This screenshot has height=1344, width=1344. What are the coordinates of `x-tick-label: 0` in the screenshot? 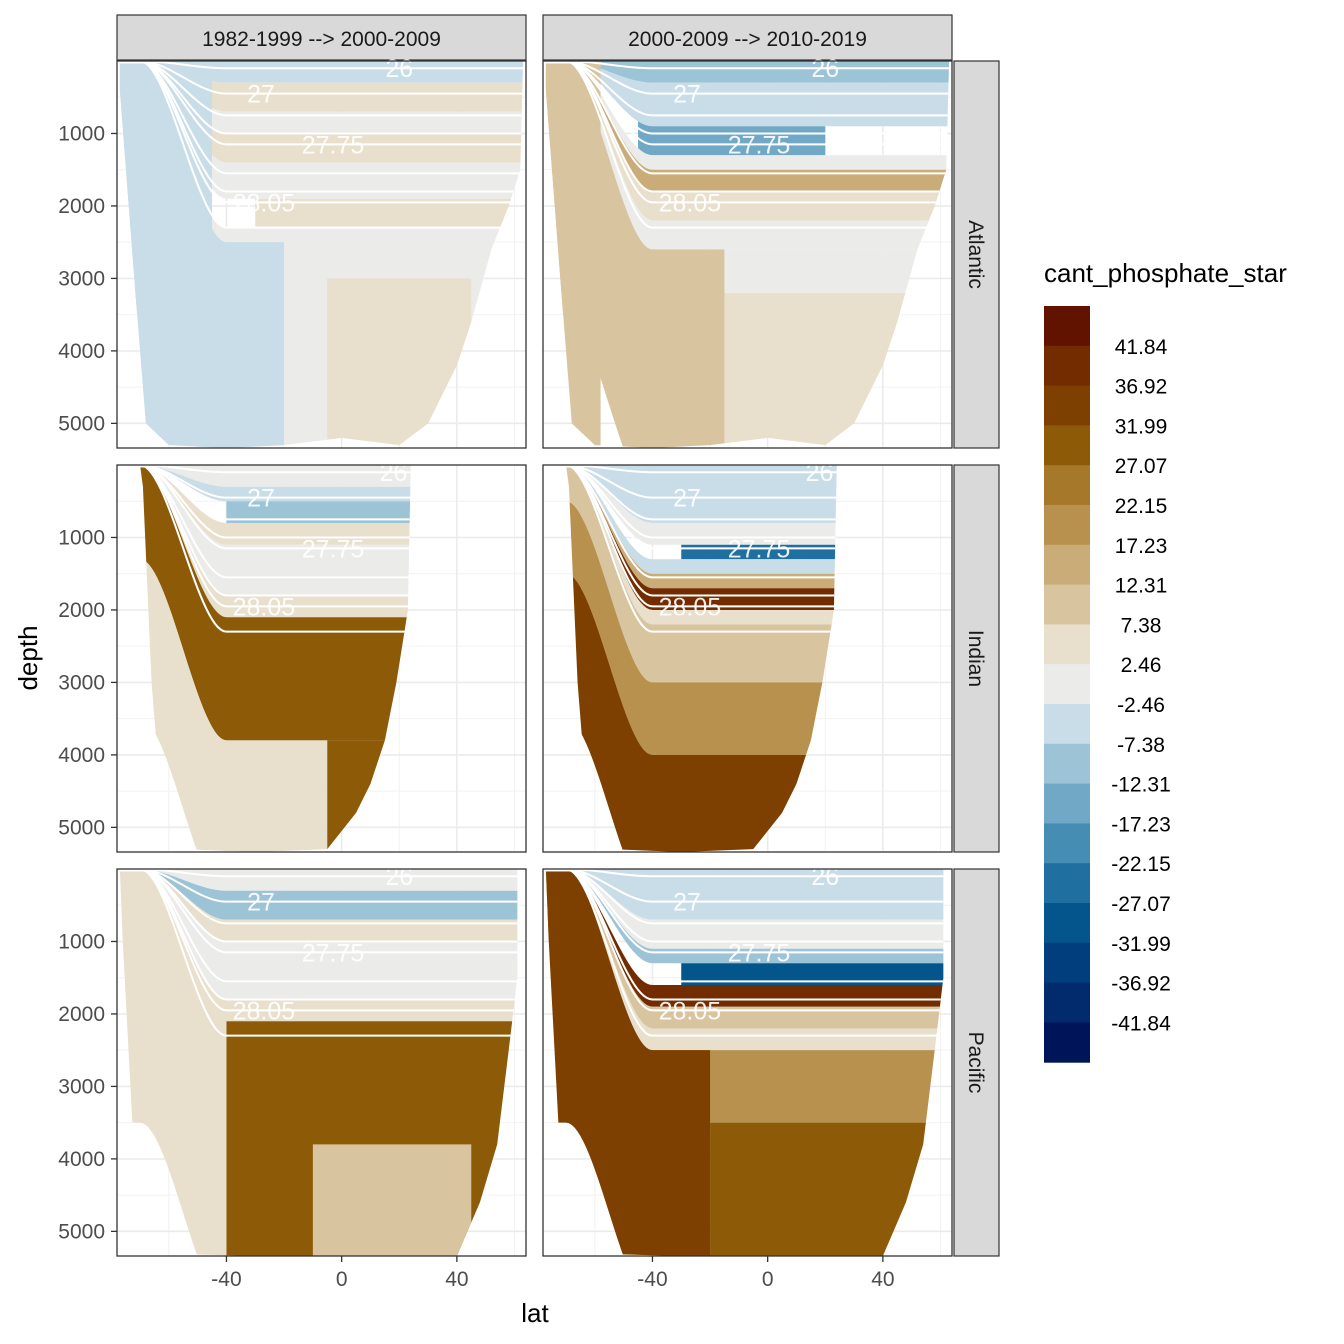 It's located at (342, 1279).